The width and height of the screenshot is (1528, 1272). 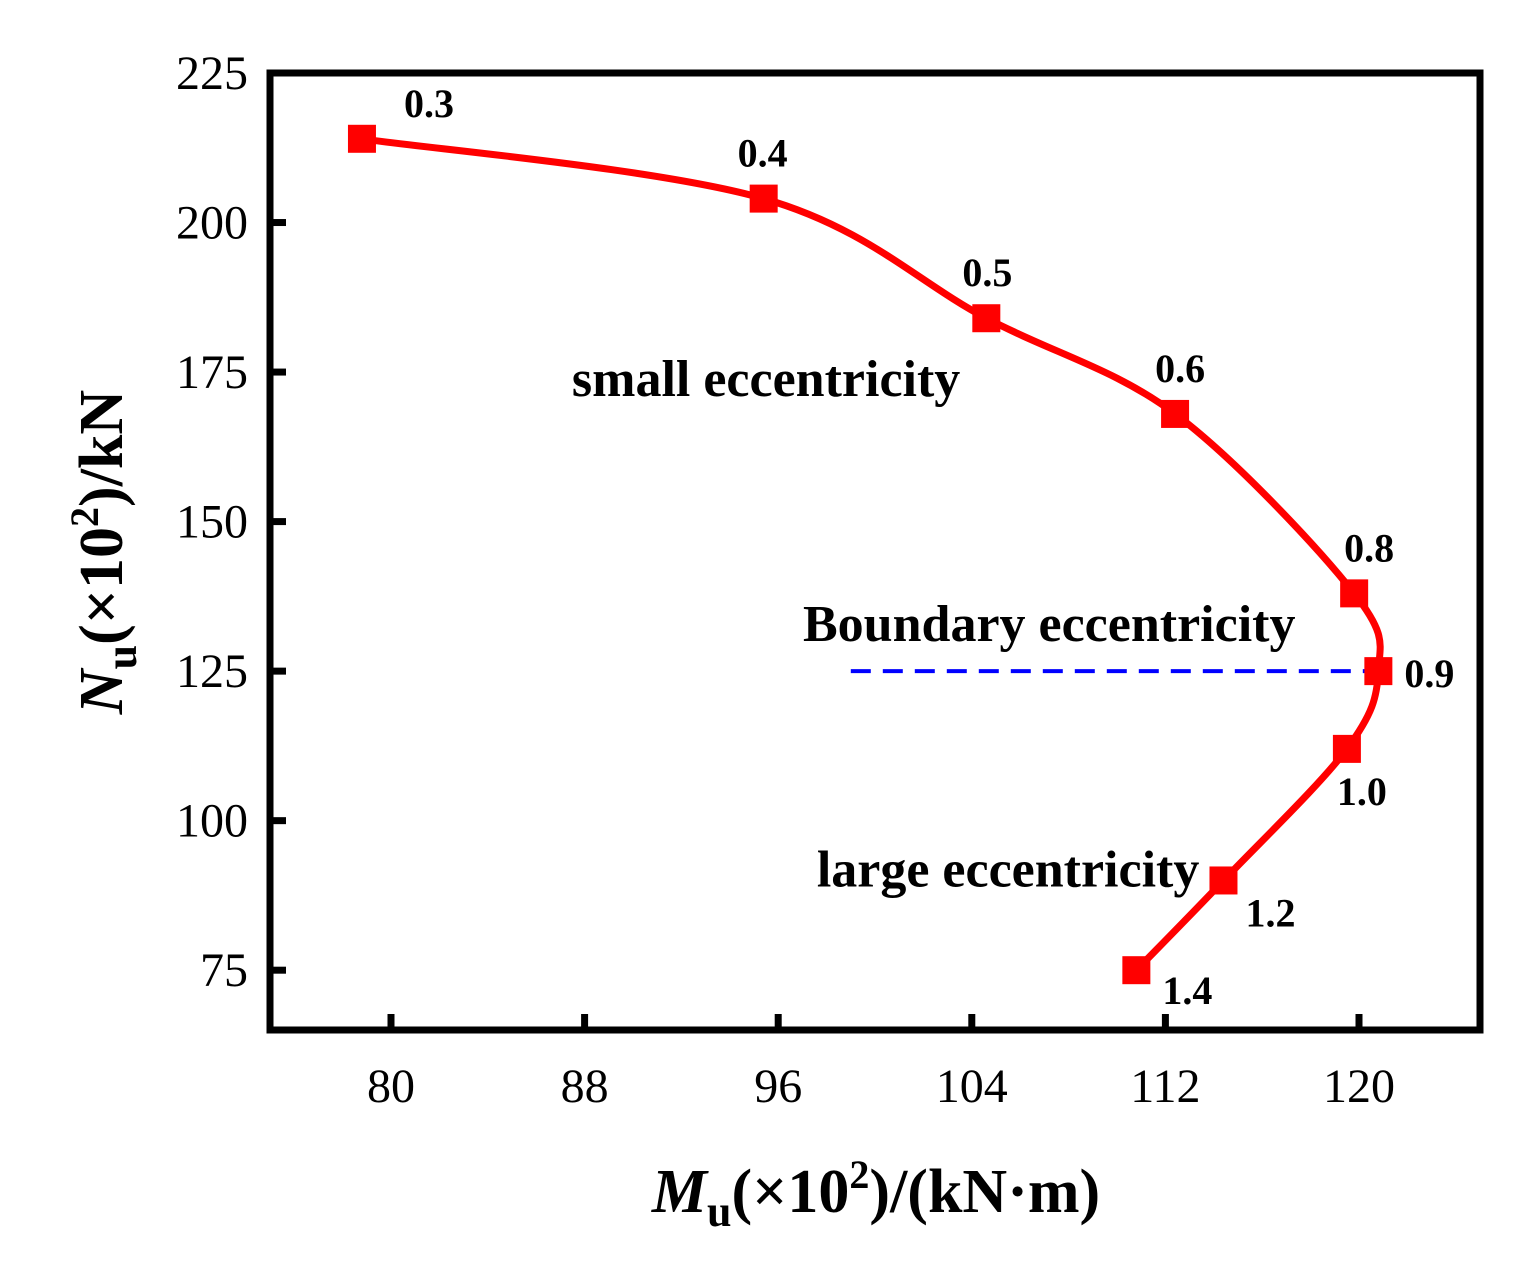 I want to click on y-tick-label: 150, so click(x=212, y=522).